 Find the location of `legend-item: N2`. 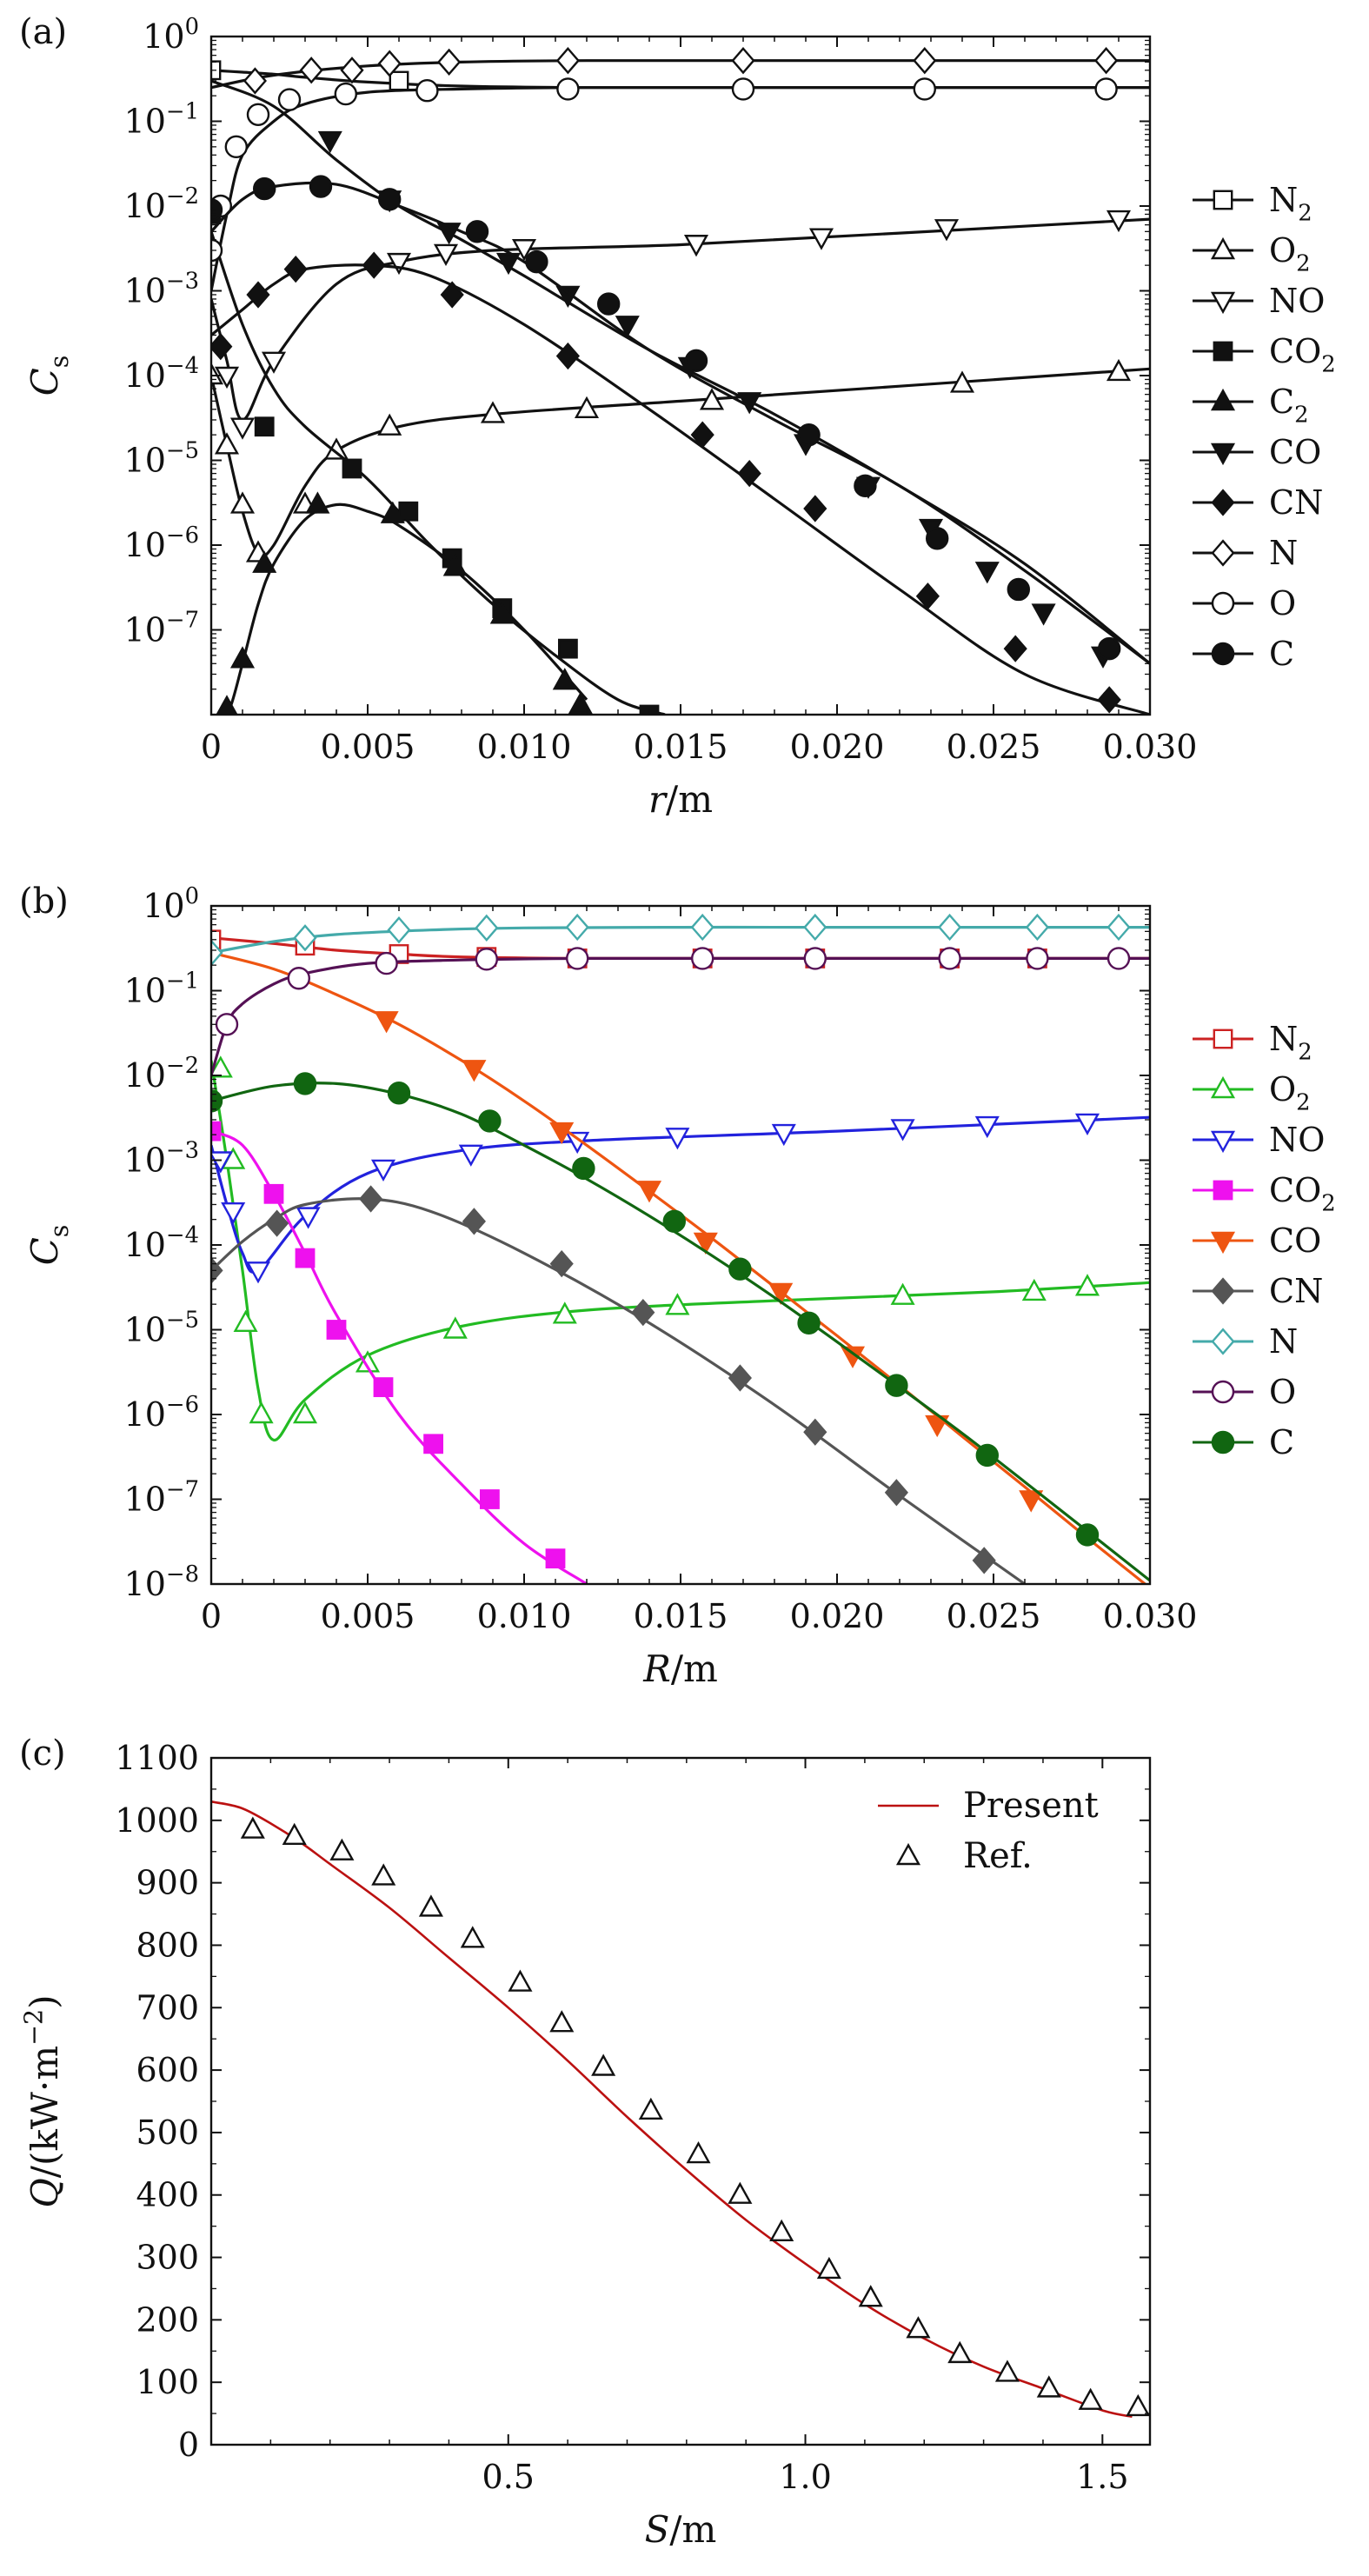

legend-item: N2 is located at coordinates (1253, 1043).